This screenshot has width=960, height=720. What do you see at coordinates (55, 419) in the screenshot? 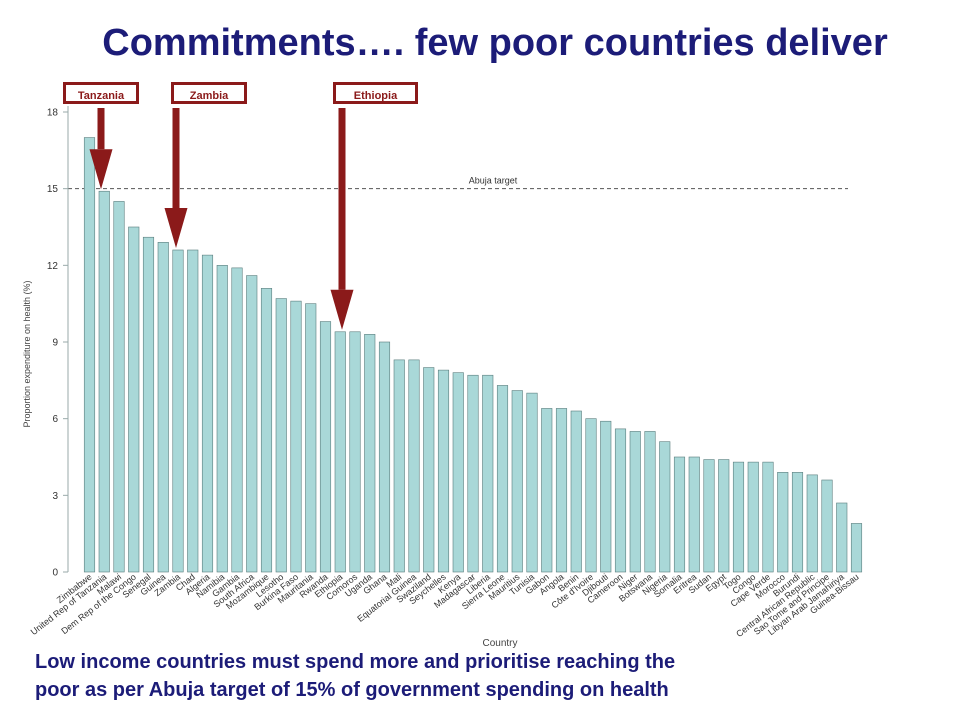
I see `y-tick-label: 6` at bounding box center [55, 419].